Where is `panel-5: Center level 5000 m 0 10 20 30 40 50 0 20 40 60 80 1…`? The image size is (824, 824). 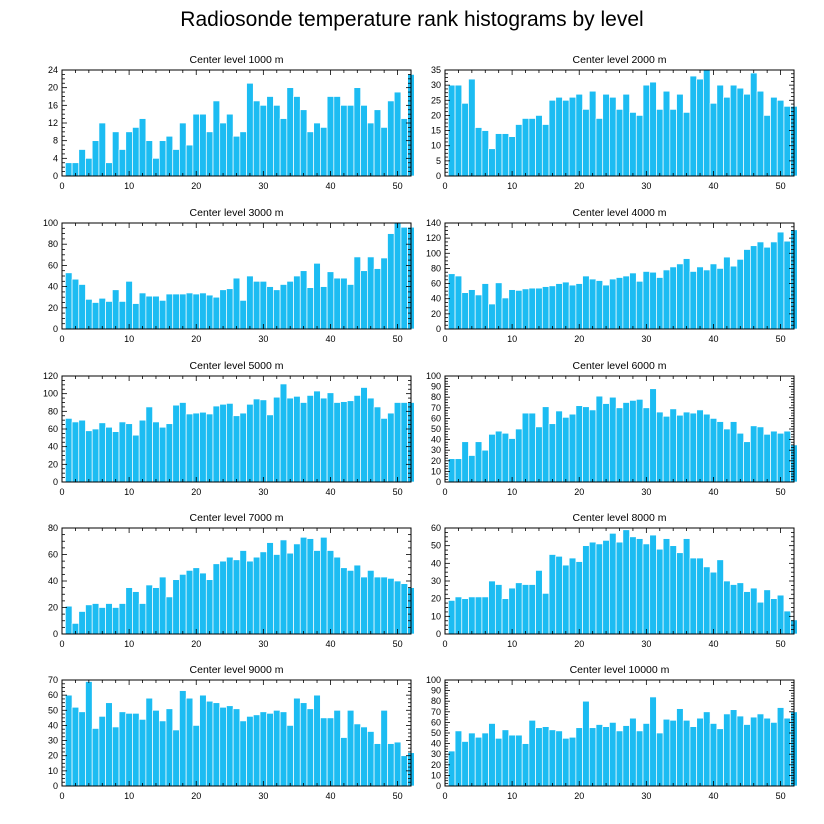 panel-5: Center level 5000 m 0 10 20 30 40 50 0 20 40 60 80 1… is located at coordinates (229, 428).